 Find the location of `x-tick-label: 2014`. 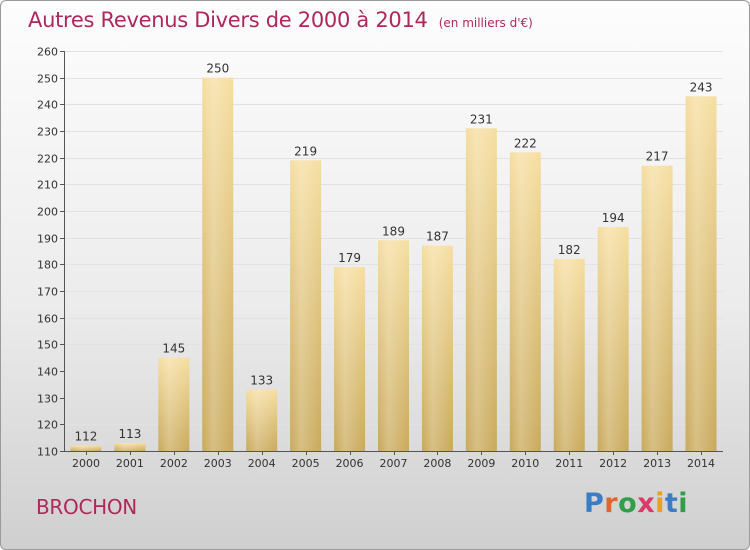

x-tick-label: 2014 is located at coordinates (701, 463).